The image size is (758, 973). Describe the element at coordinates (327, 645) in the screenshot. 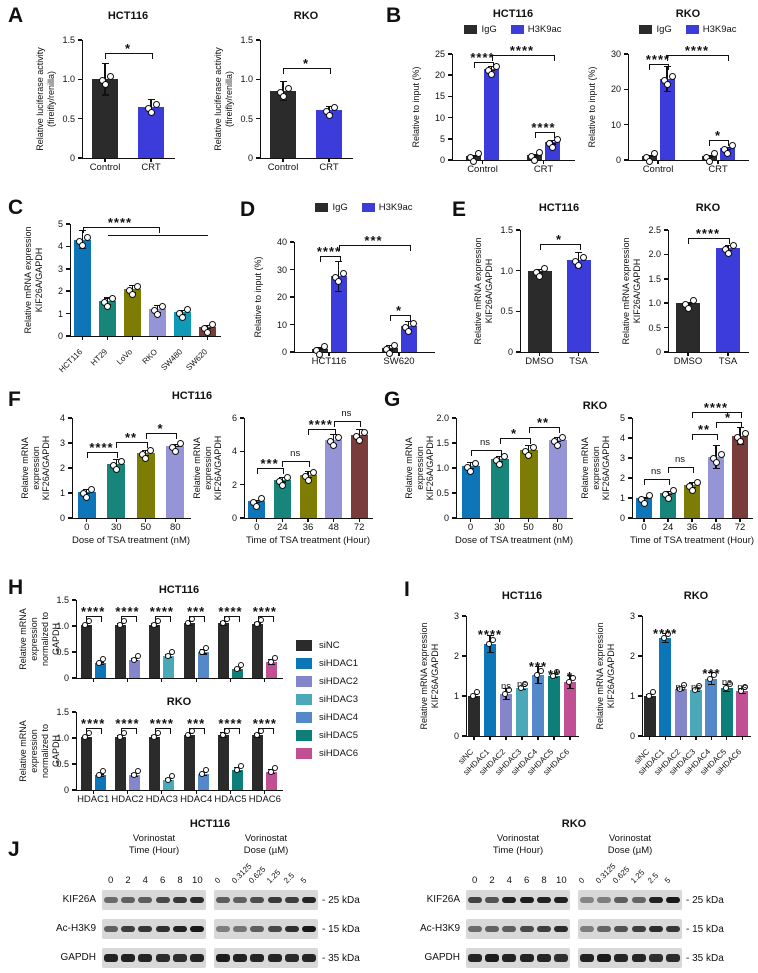

I see `legend-item: siNC` at that location.